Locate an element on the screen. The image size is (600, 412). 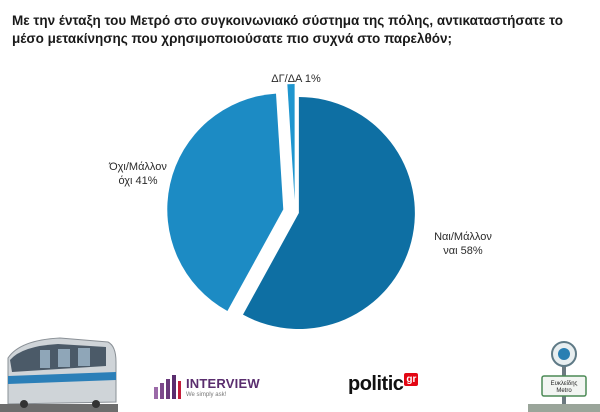
interview-logo: INTERVIEW We simply ask! is located at coordinates (207, 387).